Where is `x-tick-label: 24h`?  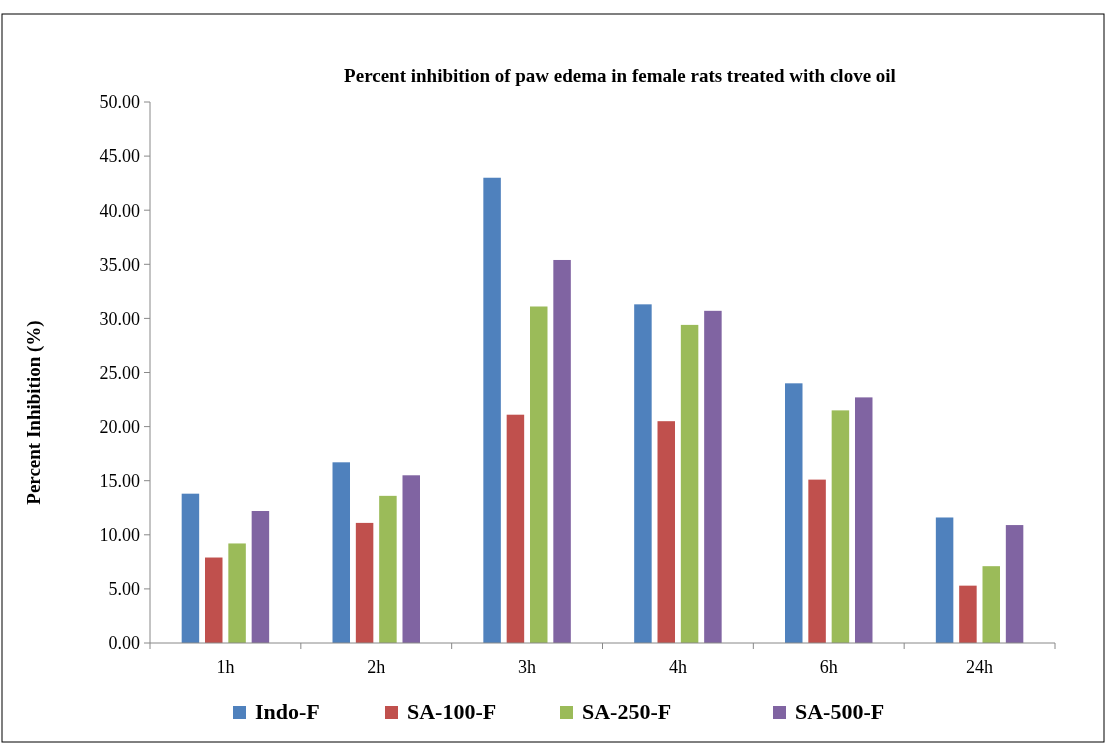 x-tick-label: 24h is located at coordinates (980, 667).